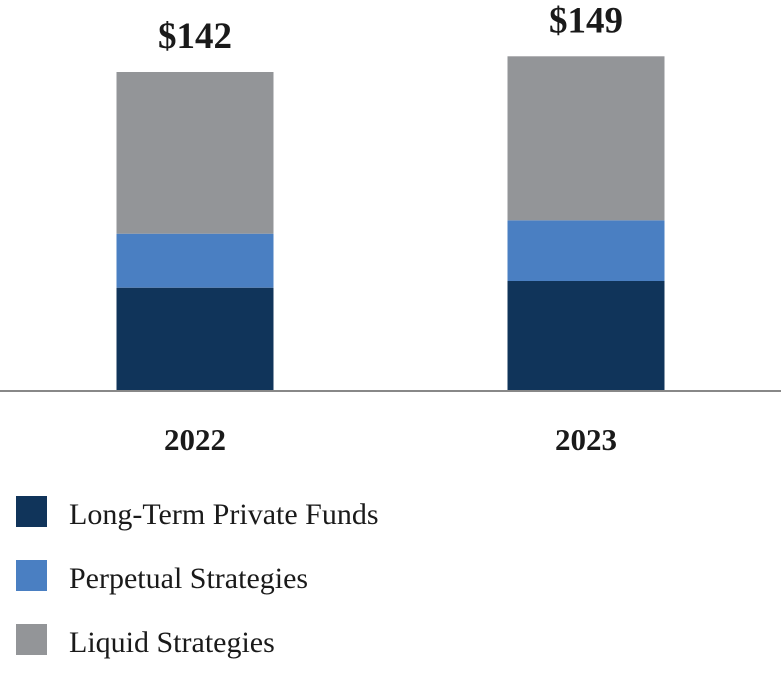 This screenshot has height=676, width=781. I want to click on legend-label-long-term-private-funds: Long-Term Private Funds, so click(224, 514).